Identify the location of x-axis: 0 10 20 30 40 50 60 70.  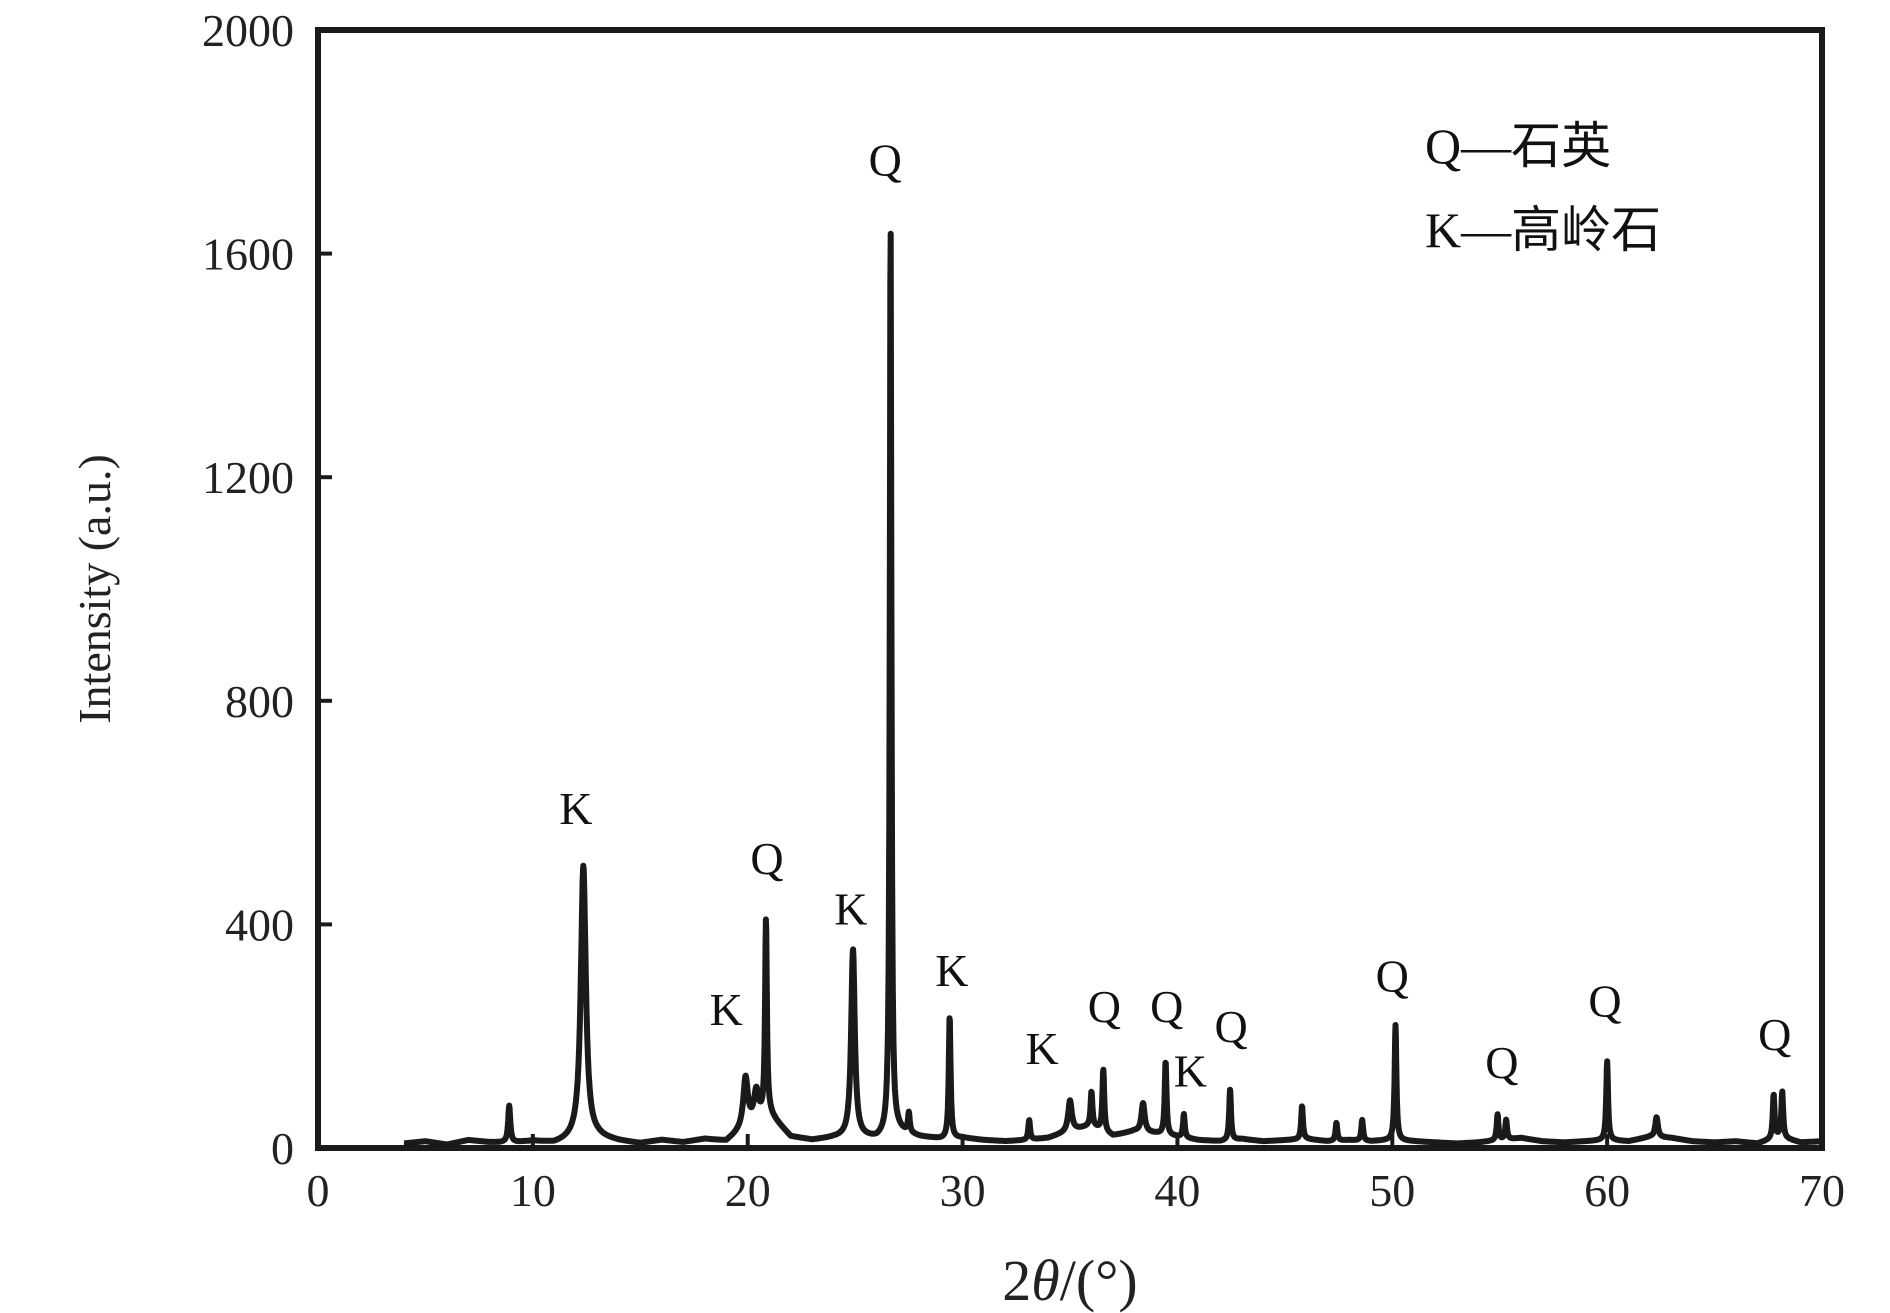
(1076, 1175).